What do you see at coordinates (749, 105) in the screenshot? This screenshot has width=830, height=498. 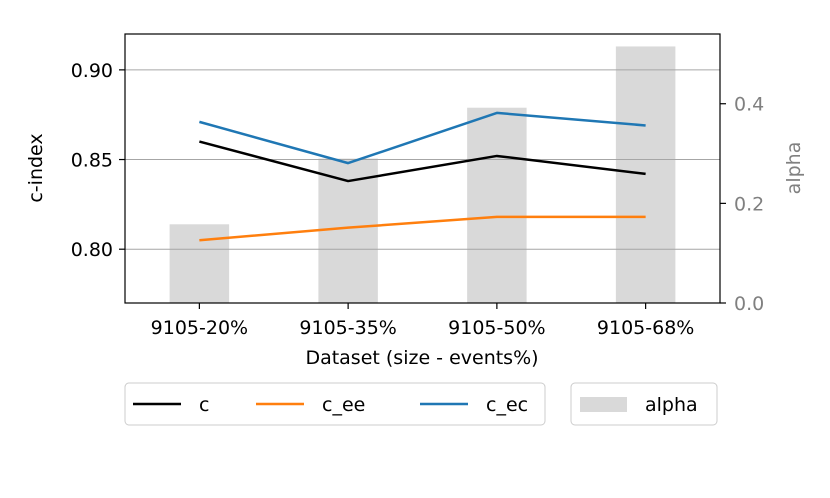 I see `y2-tick-label-0-4: 0.4` at bounding box center [749, 105].